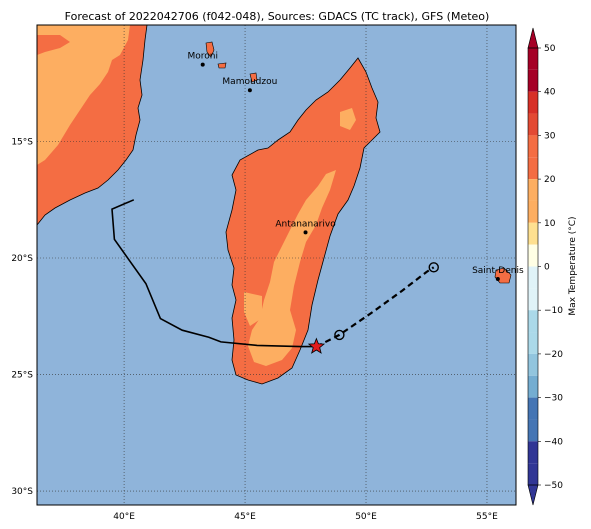  I want to click on y-tick-label: 30°S, so click(22, 492).